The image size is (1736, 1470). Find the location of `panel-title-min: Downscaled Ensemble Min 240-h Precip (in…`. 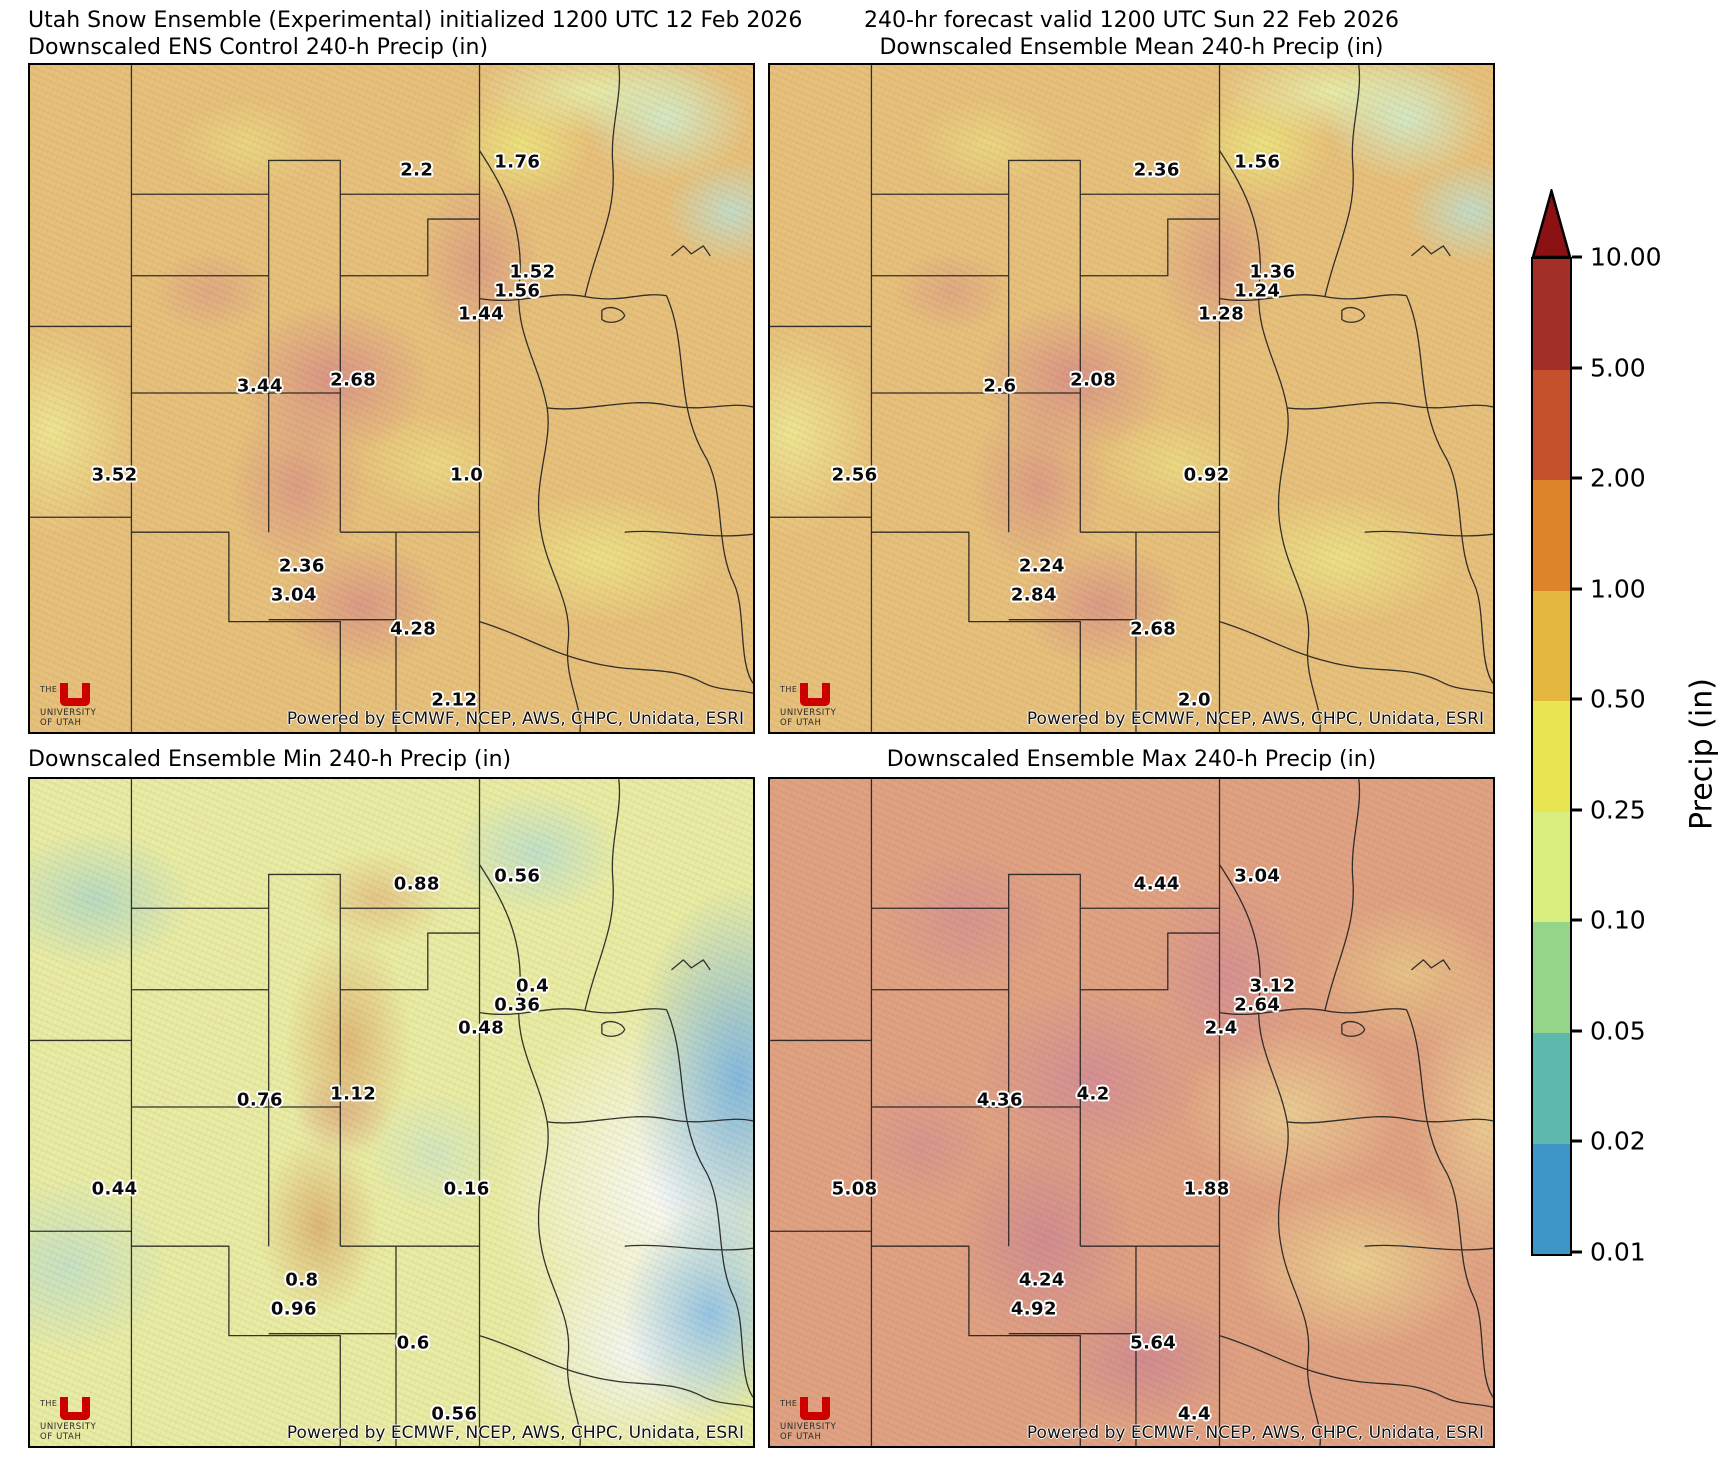

panel-title-min: Downscaled Ensemble Min 240-h Precip (in… is located at coordinates (269, 759).